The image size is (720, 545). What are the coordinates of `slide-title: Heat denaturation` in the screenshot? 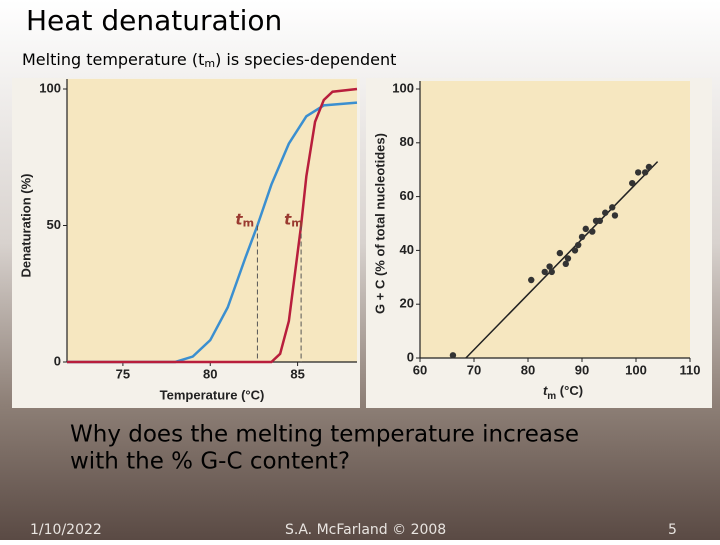 It's located at (154, 20).